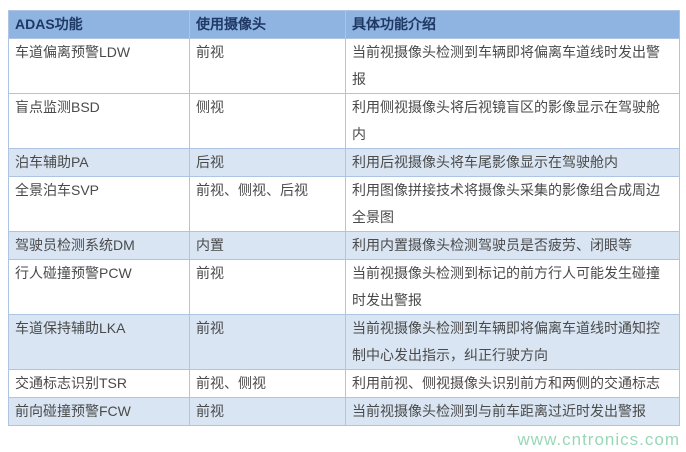  What do you see at coordinates (512, 383) in the screenshot?
I see `cell-description: 利用前视、侧视摄像头识别前方和两侧的交通标志` at bounding box center [512, 383].